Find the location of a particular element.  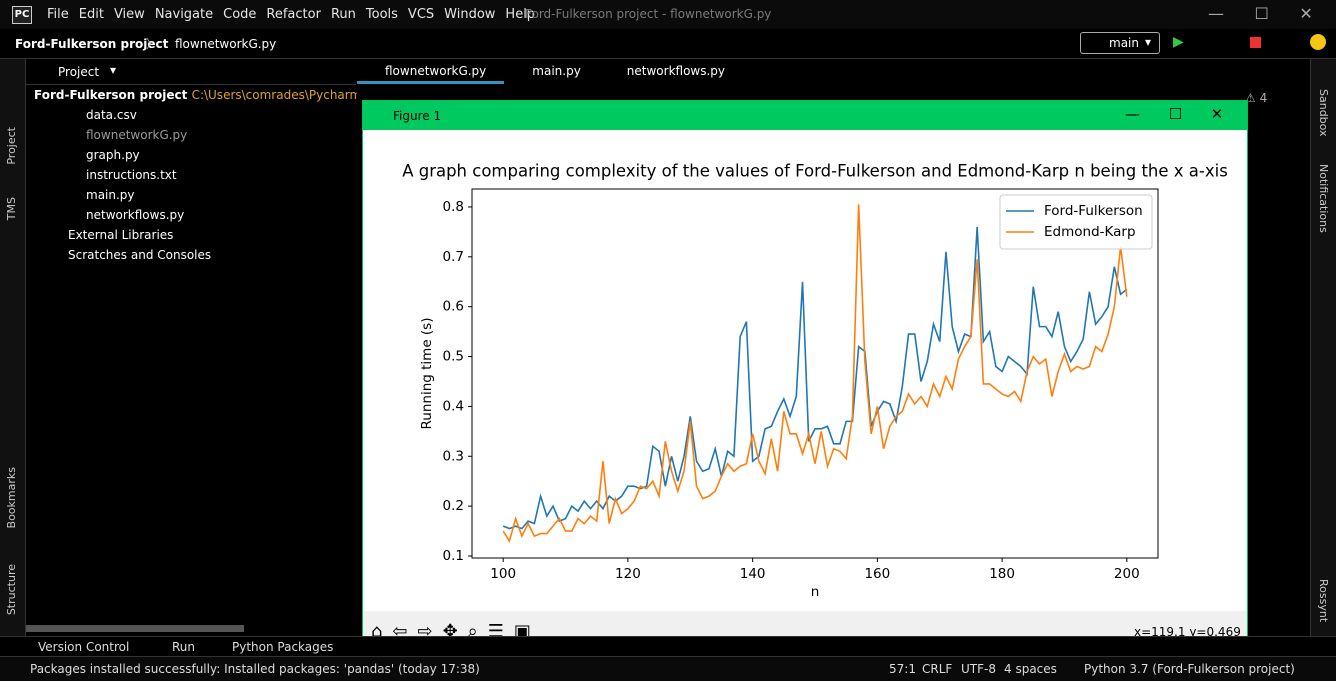

tree-root-name: Ford-Fulkerson project is located at coordinates (111, 95).